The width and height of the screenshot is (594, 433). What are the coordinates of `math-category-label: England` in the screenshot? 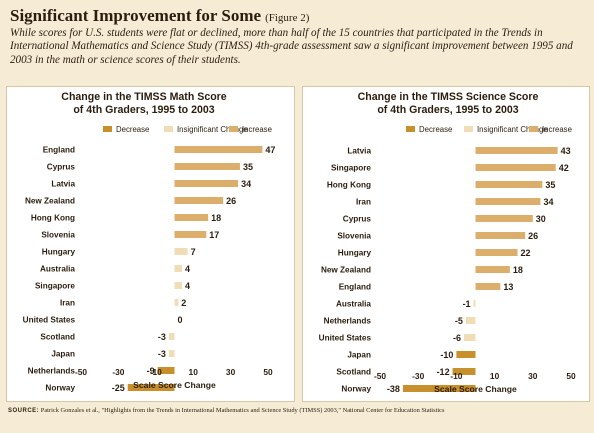 It's located at (59, 150).